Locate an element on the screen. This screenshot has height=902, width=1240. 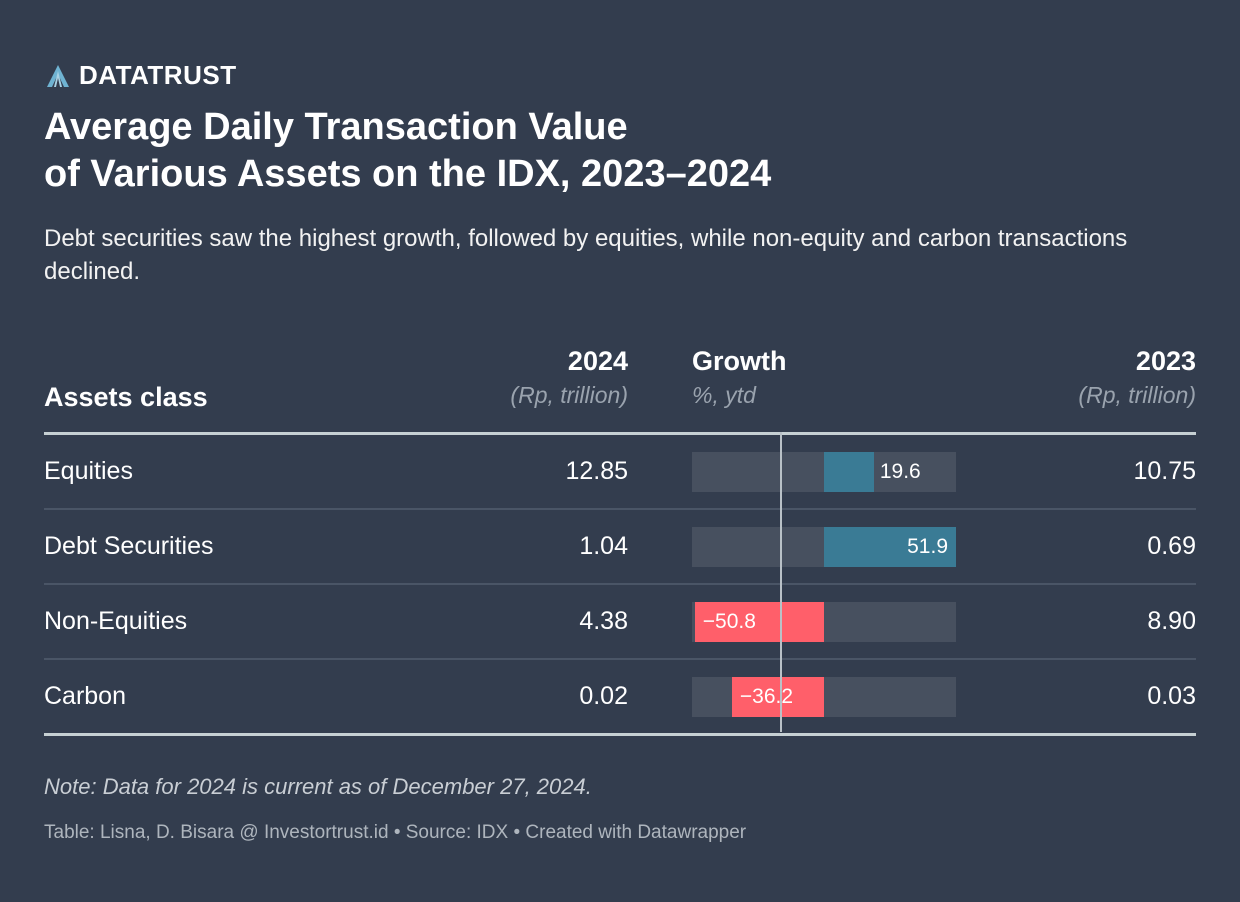
brand-logo: DATATRUST is located at coordinates (141, 75).